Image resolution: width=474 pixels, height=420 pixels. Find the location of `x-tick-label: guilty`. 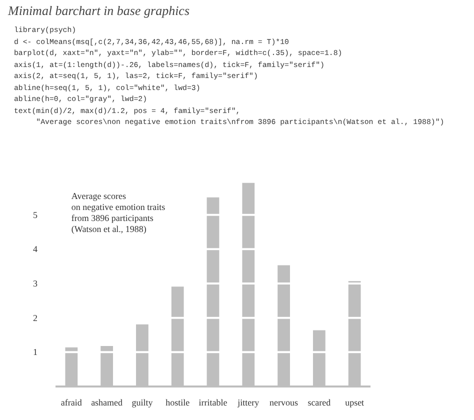

x-tick-label: guilty is located at coordinates (143, 403).